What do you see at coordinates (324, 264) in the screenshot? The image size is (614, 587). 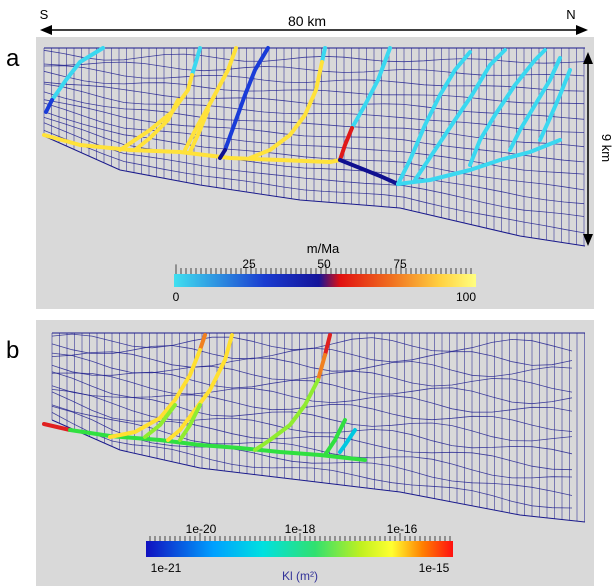 I see `colorbar-a-tick-50: 50` at bounding box center [324, 264].